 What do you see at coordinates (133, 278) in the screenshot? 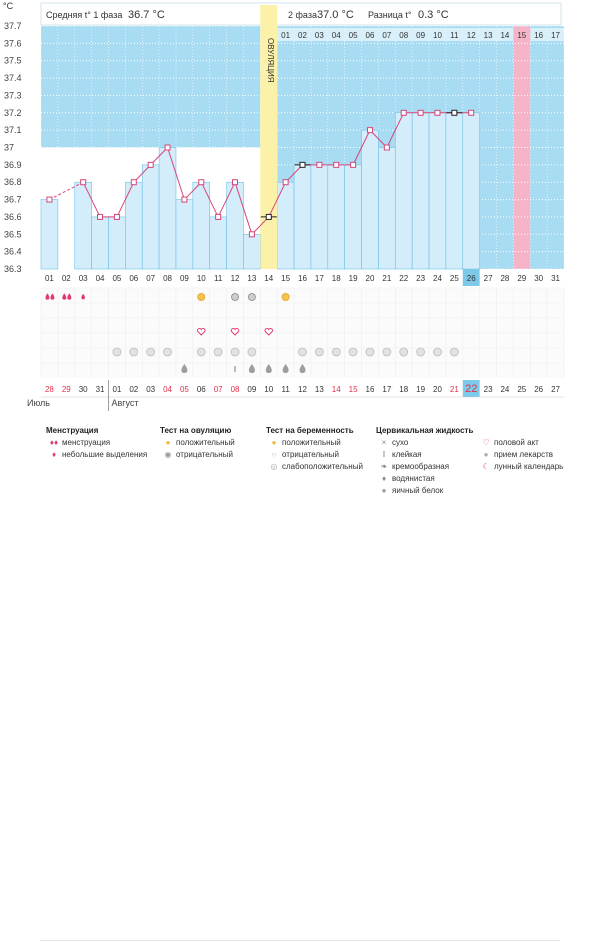
I see `cycle-day-label: 06` at bounding box center [133, 278].